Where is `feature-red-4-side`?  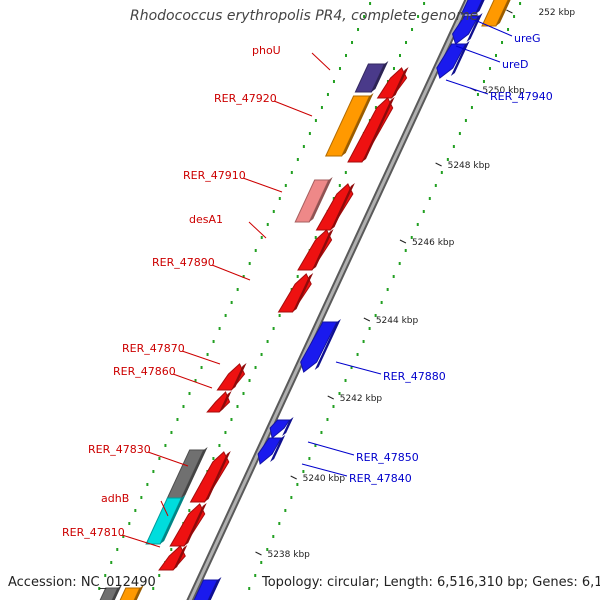 feature-red-4-side is located at coordinates (217, 476).